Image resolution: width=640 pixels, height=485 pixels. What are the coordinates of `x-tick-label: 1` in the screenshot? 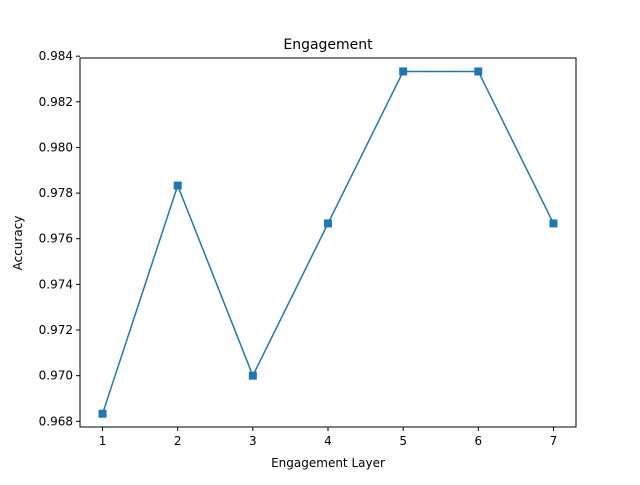 It's located at (103, 441).